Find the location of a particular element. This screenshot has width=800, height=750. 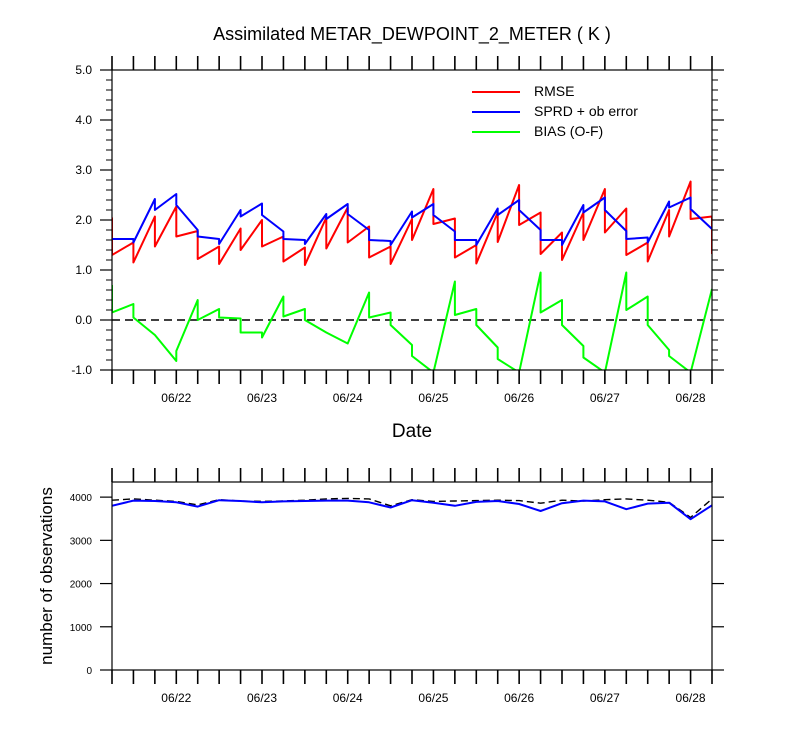

y-axis-label-observations: number of observations is located at coordinates (46, 576).